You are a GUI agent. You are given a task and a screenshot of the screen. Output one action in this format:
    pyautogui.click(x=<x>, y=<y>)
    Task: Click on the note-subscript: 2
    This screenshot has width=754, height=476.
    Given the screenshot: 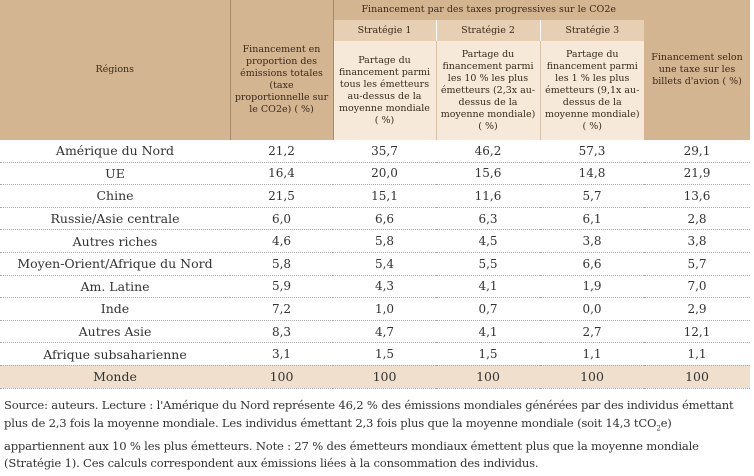 What is the action you would take?
    pyautogui.click(x=658, y=427)
    